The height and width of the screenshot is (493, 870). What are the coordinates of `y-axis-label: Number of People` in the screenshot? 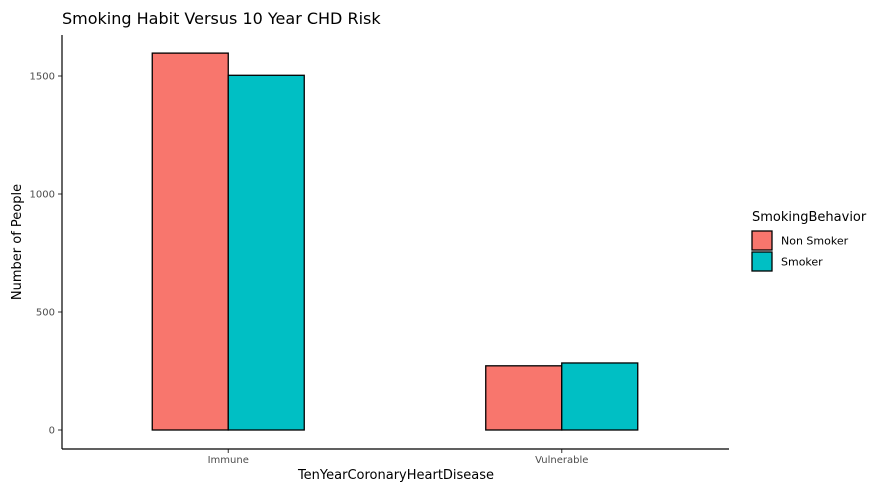 It's located at (17, 242).